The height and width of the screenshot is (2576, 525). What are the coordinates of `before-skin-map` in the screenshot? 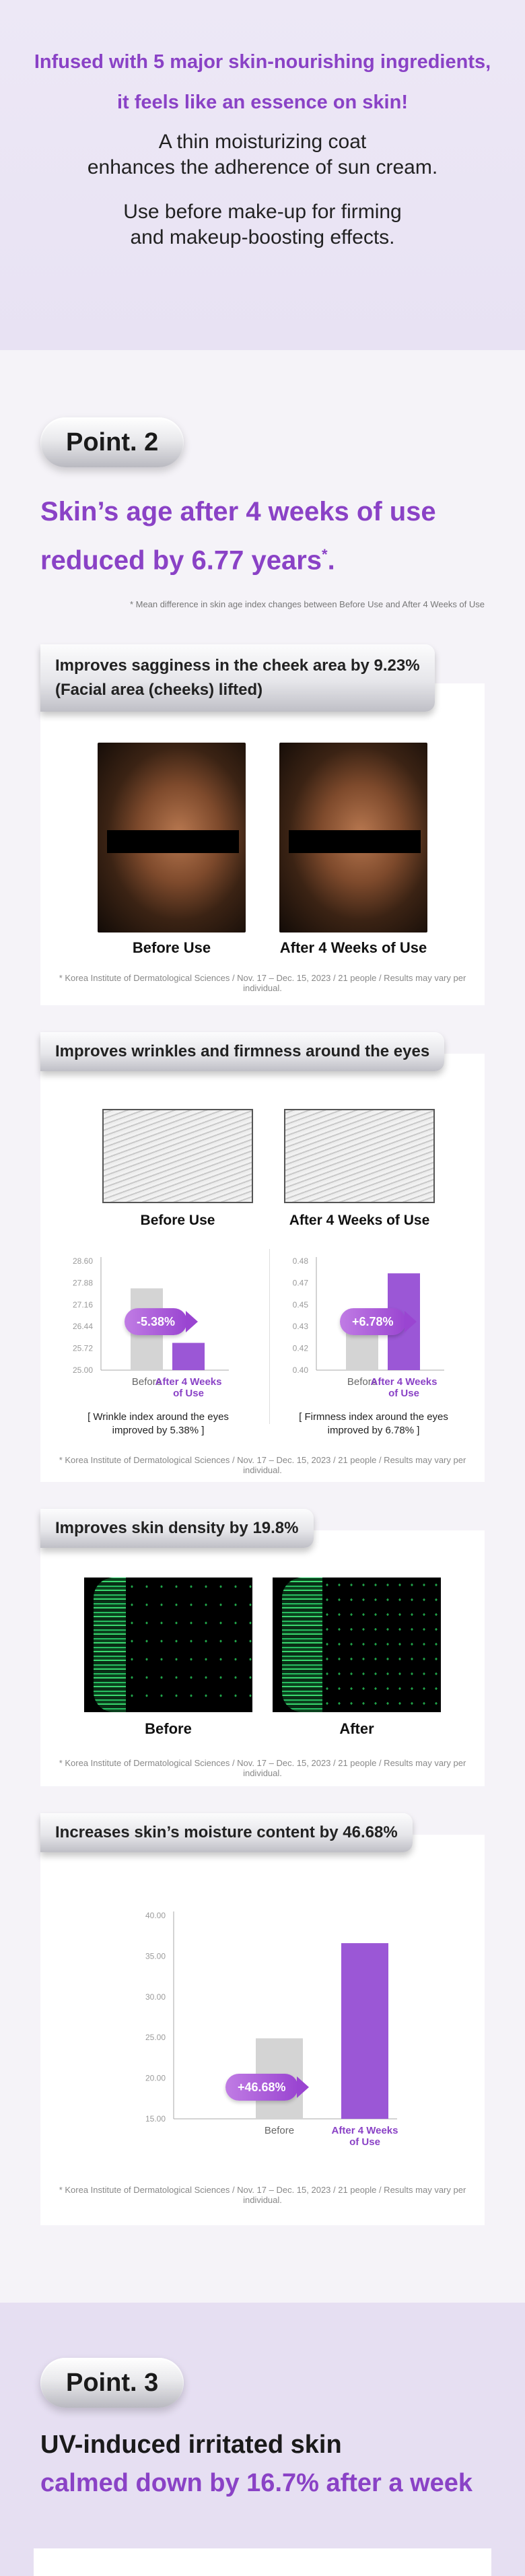 It's located at (178, 1156).